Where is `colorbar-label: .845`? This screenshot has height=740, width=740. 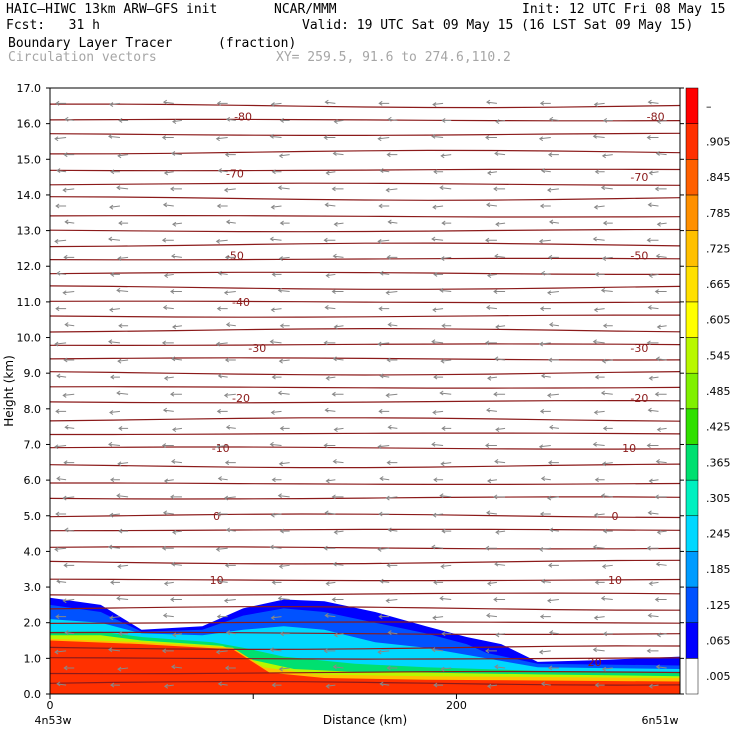
colorbar-label: .845 is located at coordinates (718, 177).